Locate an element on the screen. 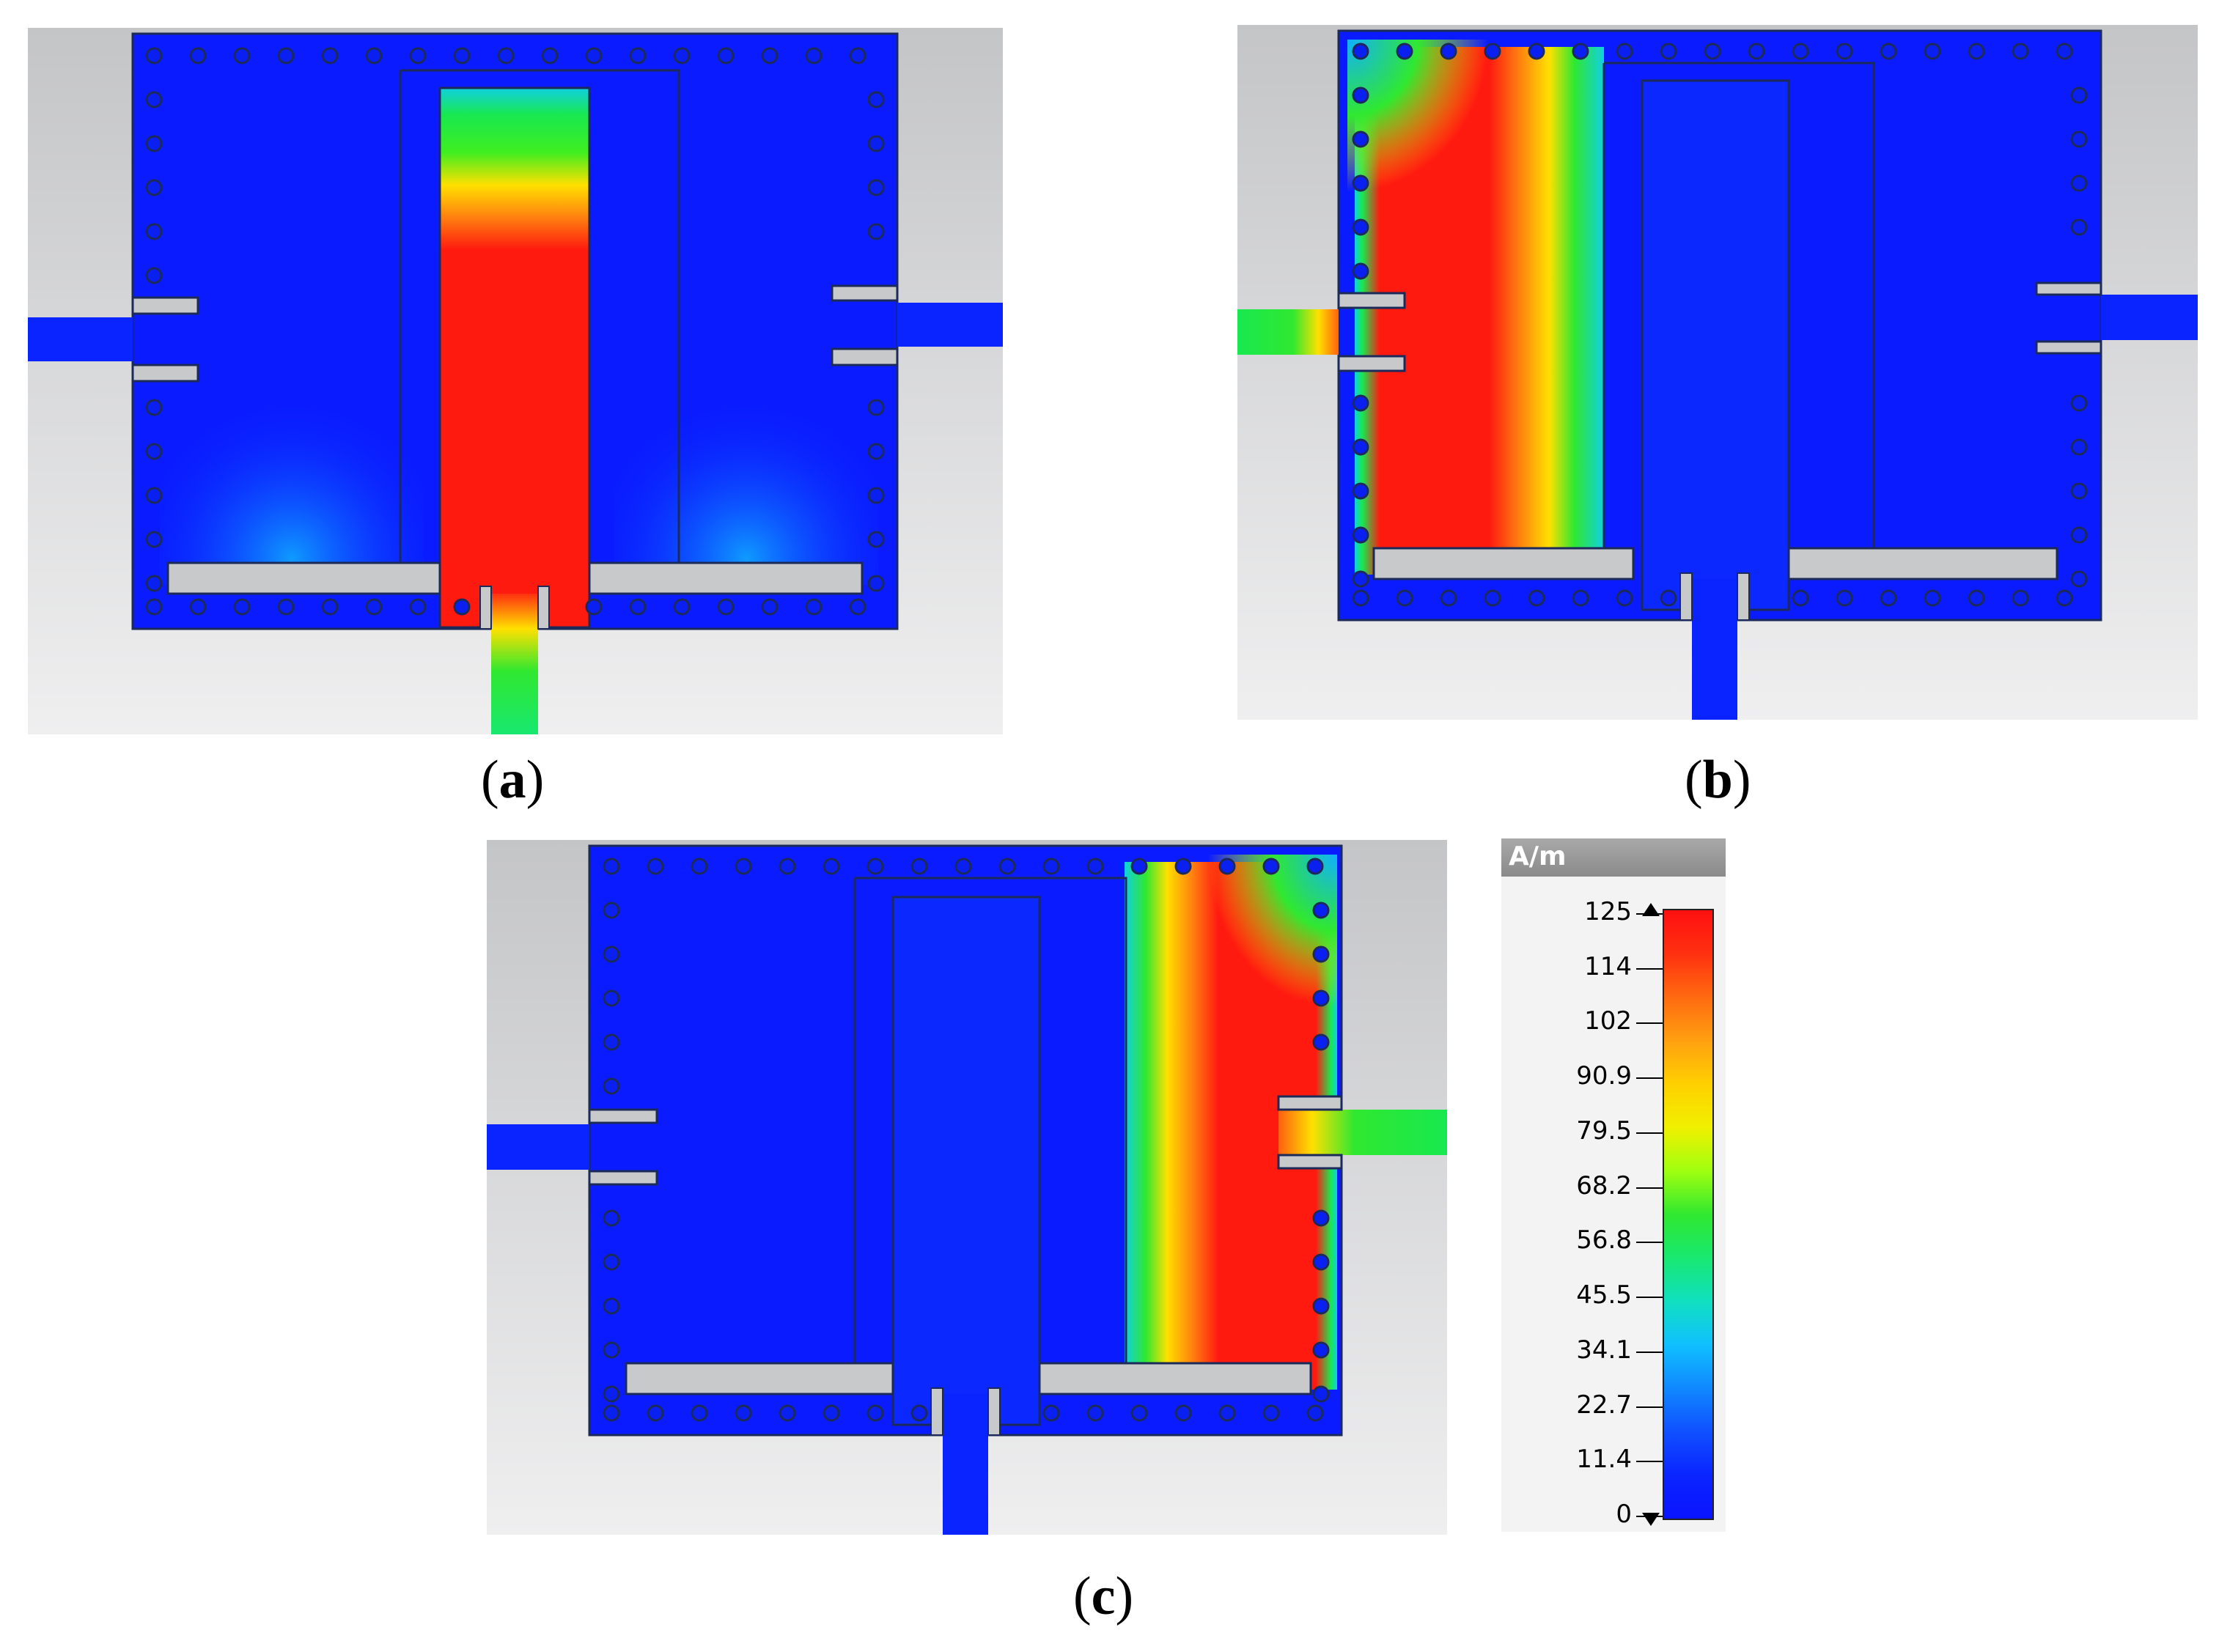 This screenshot has width=2219, height=1652. input-feedline is located at coordinates (80, 339).